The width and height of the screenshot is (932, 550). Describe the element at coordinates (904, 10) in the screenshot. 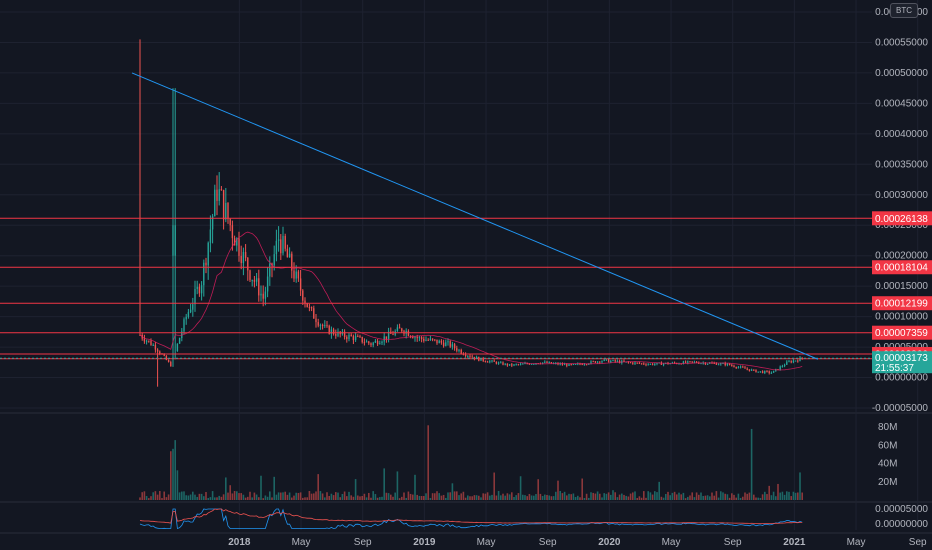

I see `currency-badge: BTC` at that location.